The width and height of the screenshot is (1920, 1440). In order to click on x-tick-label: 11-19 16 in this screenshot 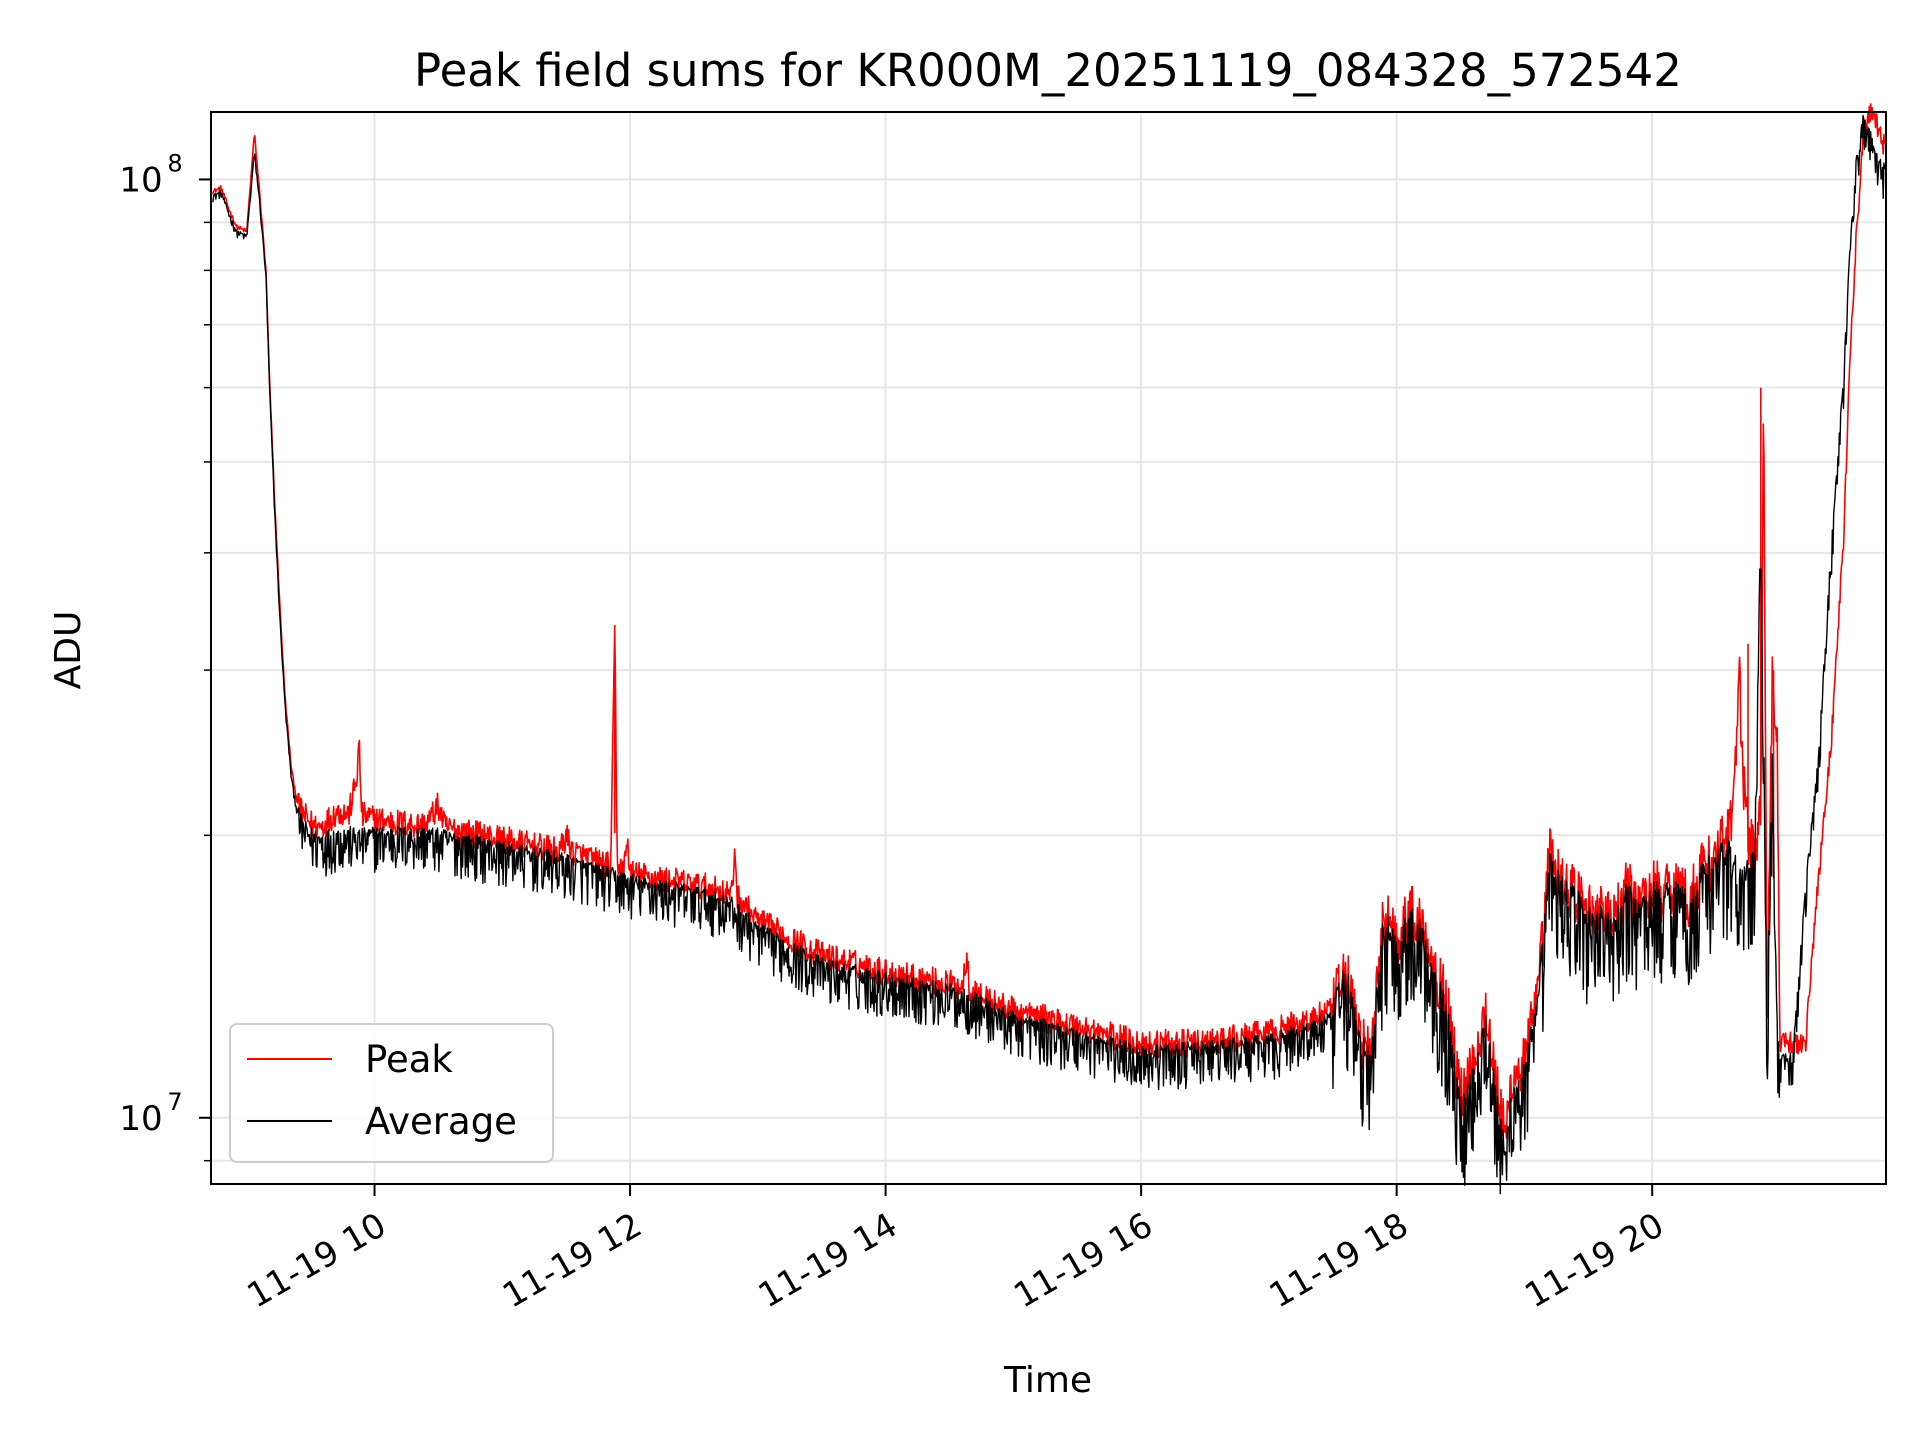, I will do `click(1083, 1260)`.